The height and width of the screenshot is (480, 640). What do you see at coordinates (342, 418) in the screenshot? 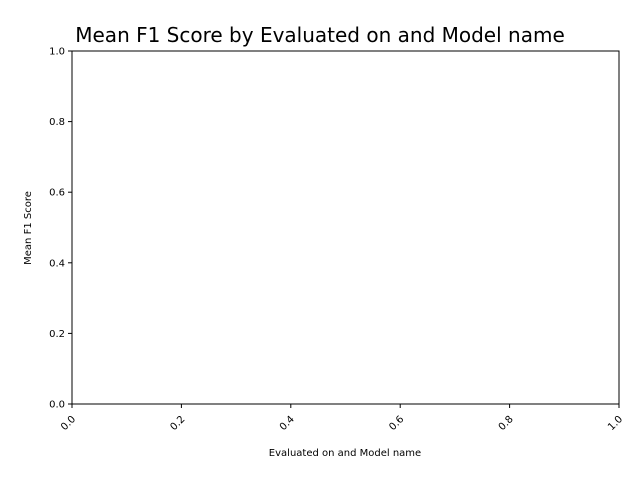
I see `x-axis: 0.0 0.2 0.4 0.6 0.8 1.0` at bounding box center [342, 418].